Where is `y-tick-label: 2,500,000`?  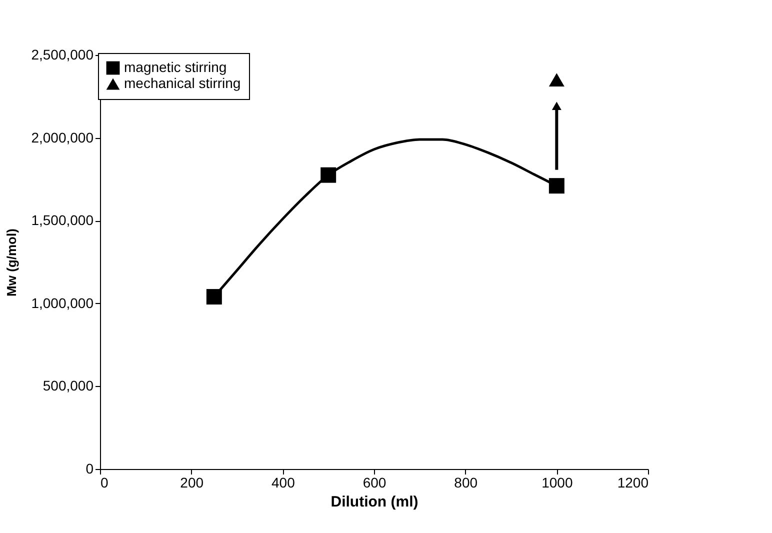
y-tick-label: 2,500,000 is located at coordinates (62, 54).